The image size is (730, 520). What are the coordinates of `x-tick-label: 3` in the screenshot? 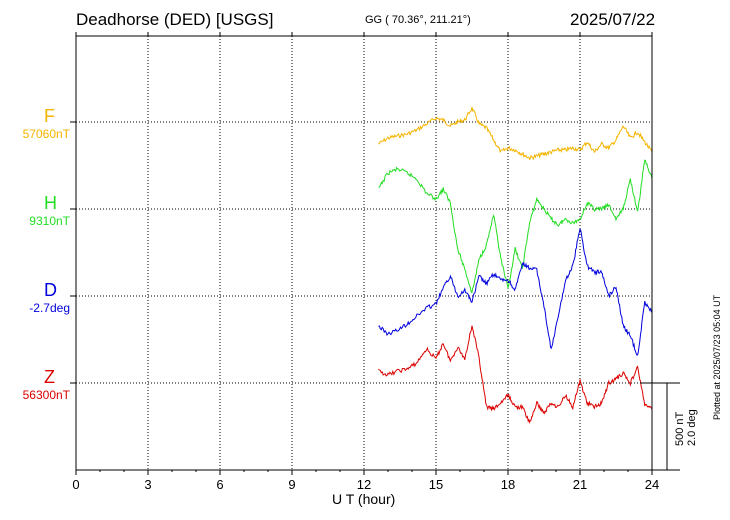 It's located at (147, 484).